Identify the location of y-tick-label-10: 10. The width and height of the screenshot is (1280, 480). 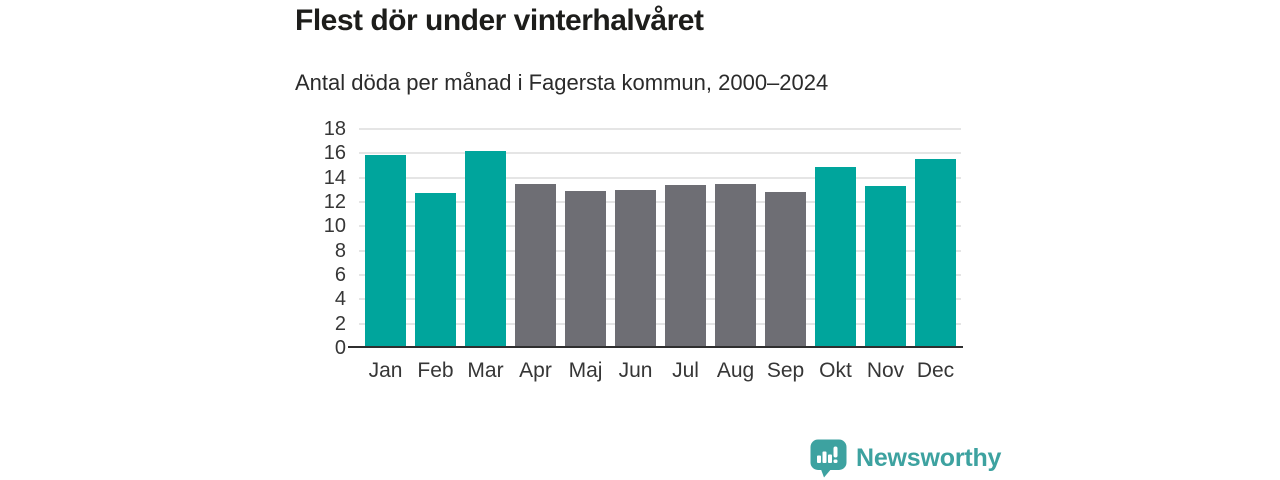
(334, 226).